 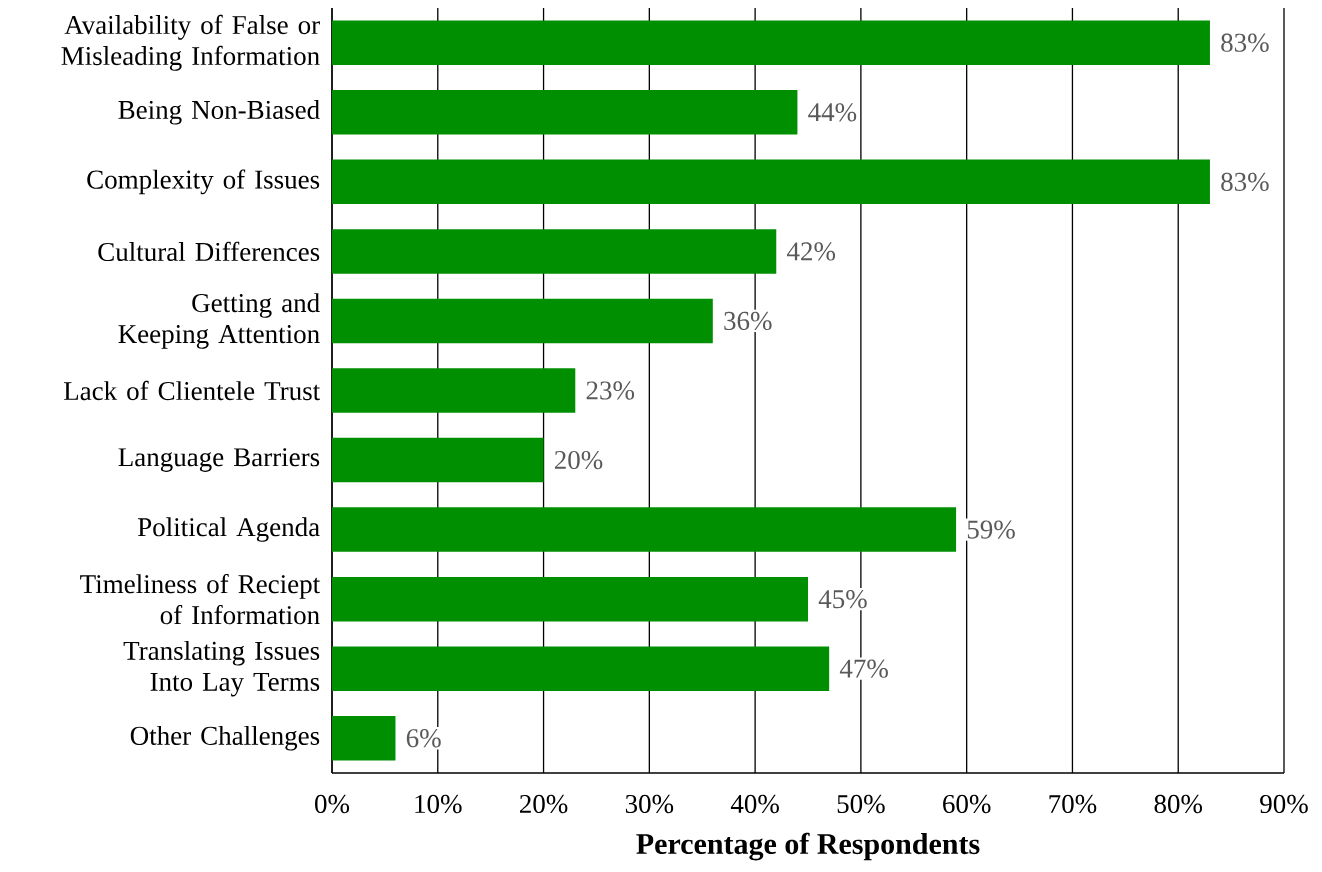 What do you see at coordinates (578, 460) in the screenshot?
I see `data-label: 20%` at bounding box center [578, 460].